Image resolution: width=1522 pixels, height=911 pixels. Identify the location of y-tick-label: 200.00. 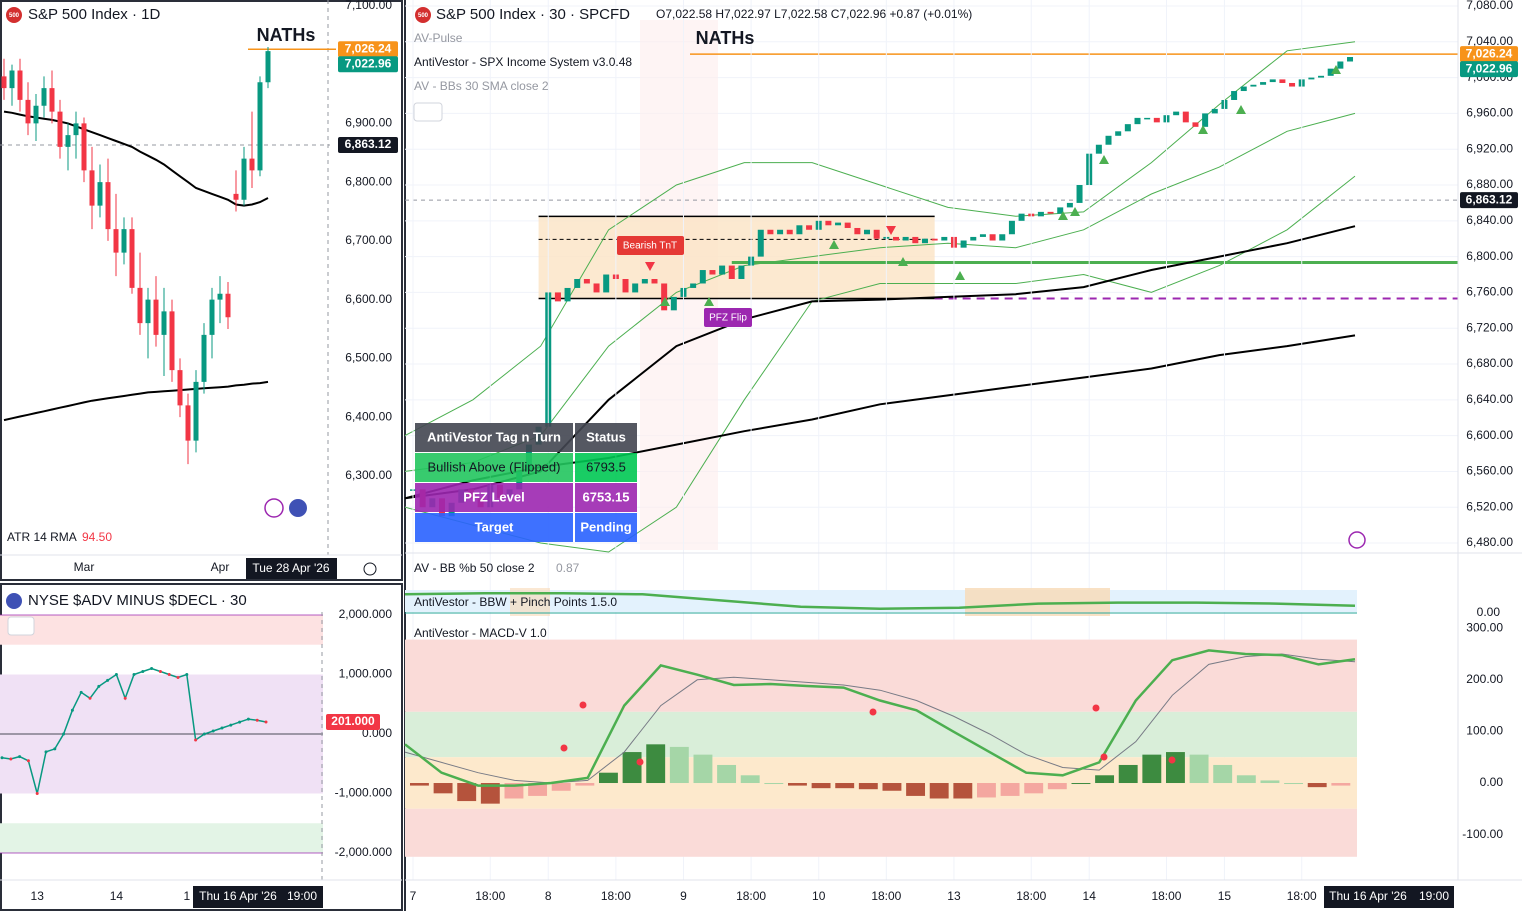
(1484, 679).